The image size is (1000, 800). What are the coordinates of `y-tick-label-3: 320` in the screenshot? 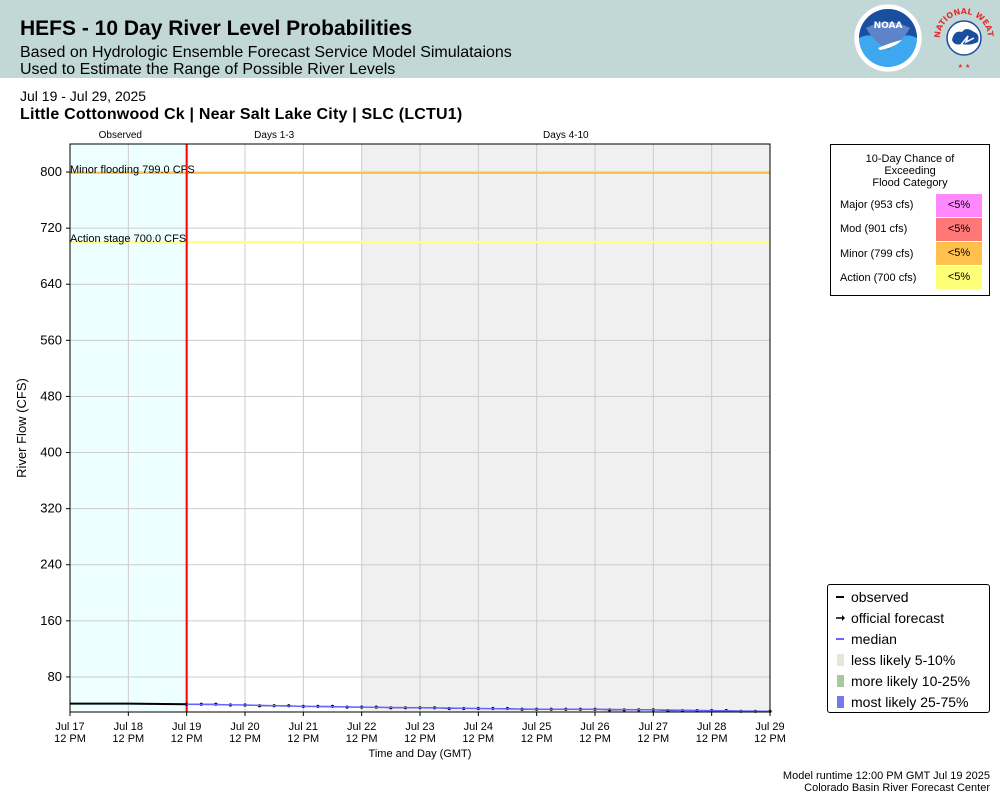 It's located at (51, 508).